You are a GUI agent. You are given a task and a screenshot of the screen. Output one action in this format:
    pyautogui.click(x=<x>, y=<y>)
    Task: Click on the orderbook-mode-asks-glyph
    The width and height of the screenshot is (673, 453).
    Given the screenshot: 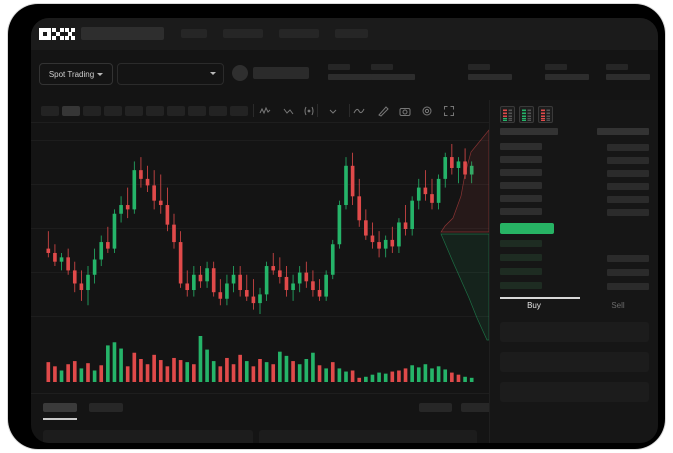 What is the action you would take?
    pyautogui.click(x=545, y=115)
    